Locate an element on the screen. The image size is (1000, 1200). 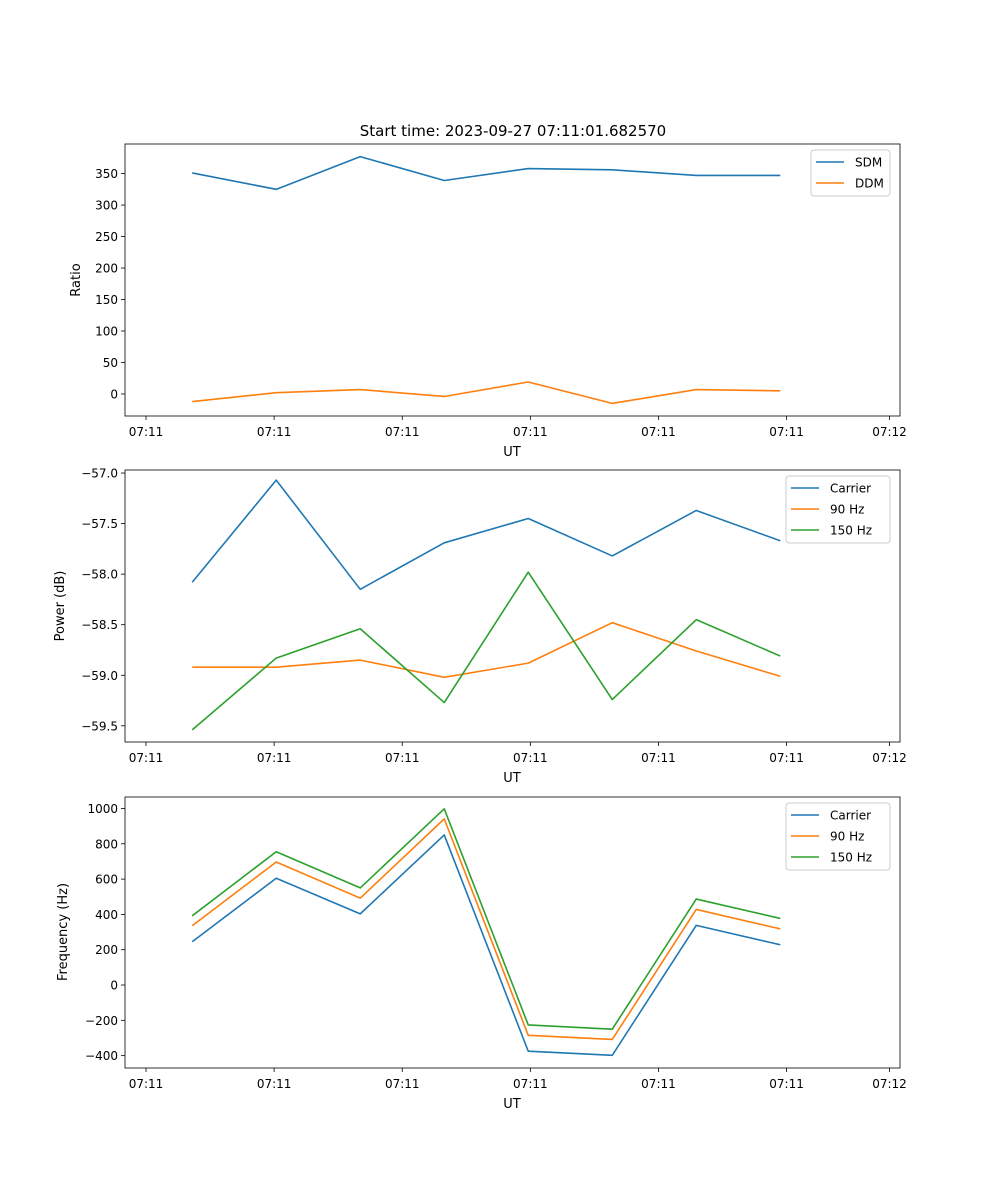
frequency-legend-label: Carrier is located at coordinates (850, 816).